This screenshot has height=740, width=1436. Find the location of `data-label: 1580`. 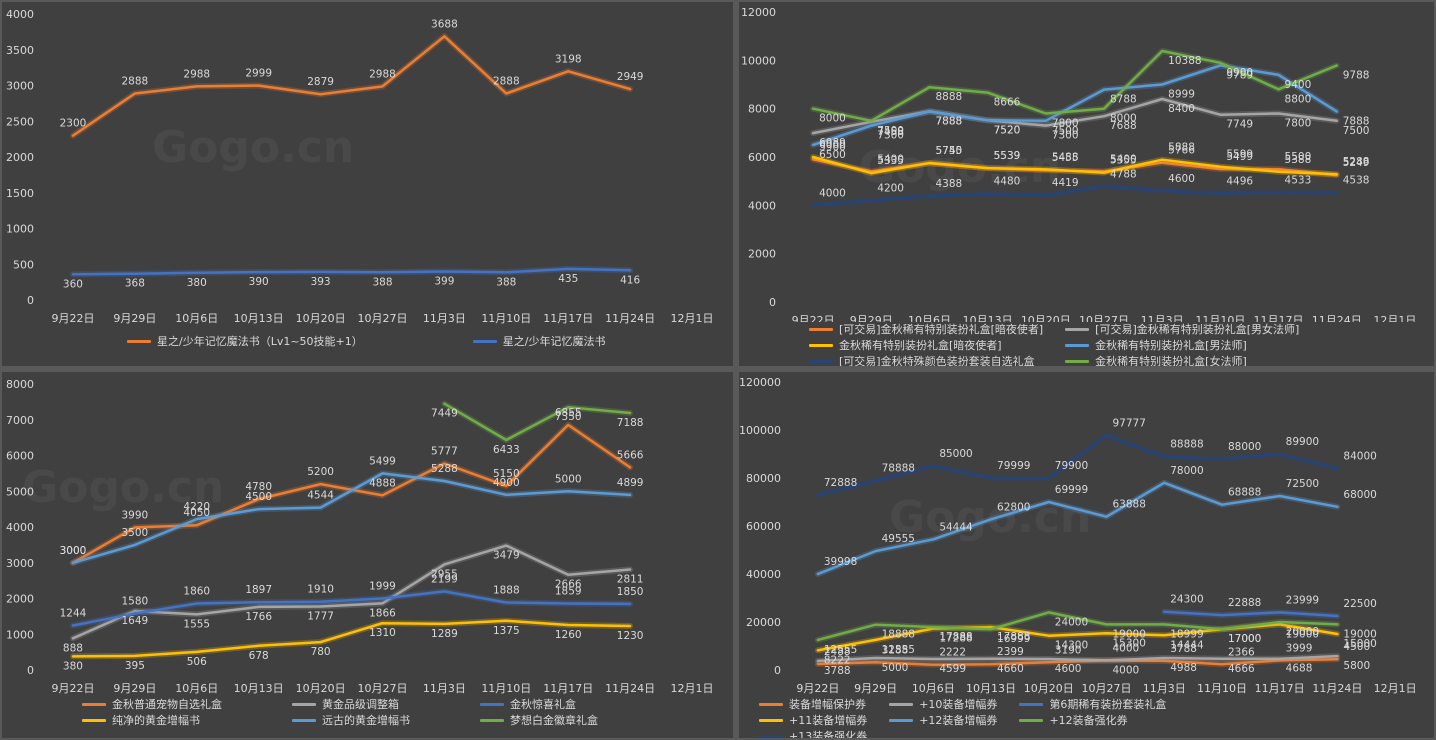

data-label: 1580 is located at coordinates (134, 602).